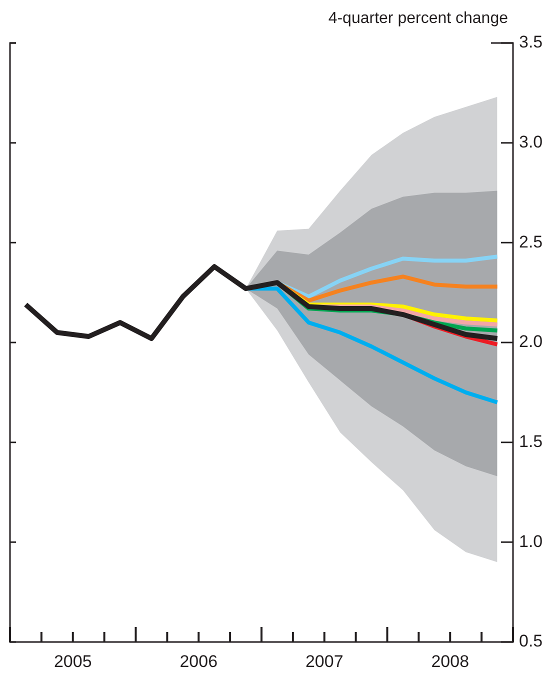  Describe the element at coordinates (531, 342) in the screenshot. I see `y-tick-label: 2.0` at that location.